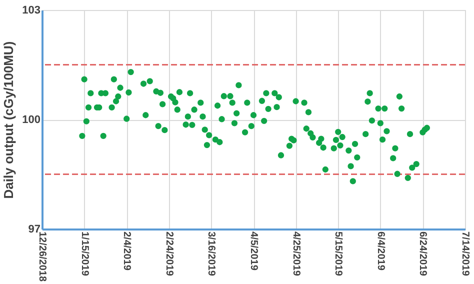 The width and height of the screenshot is (474, 284). What do you see at coordinates (338, 254) in the screenshot?
I see `x-tick-label: 5/15/2019` at bounding box center [338, 254].